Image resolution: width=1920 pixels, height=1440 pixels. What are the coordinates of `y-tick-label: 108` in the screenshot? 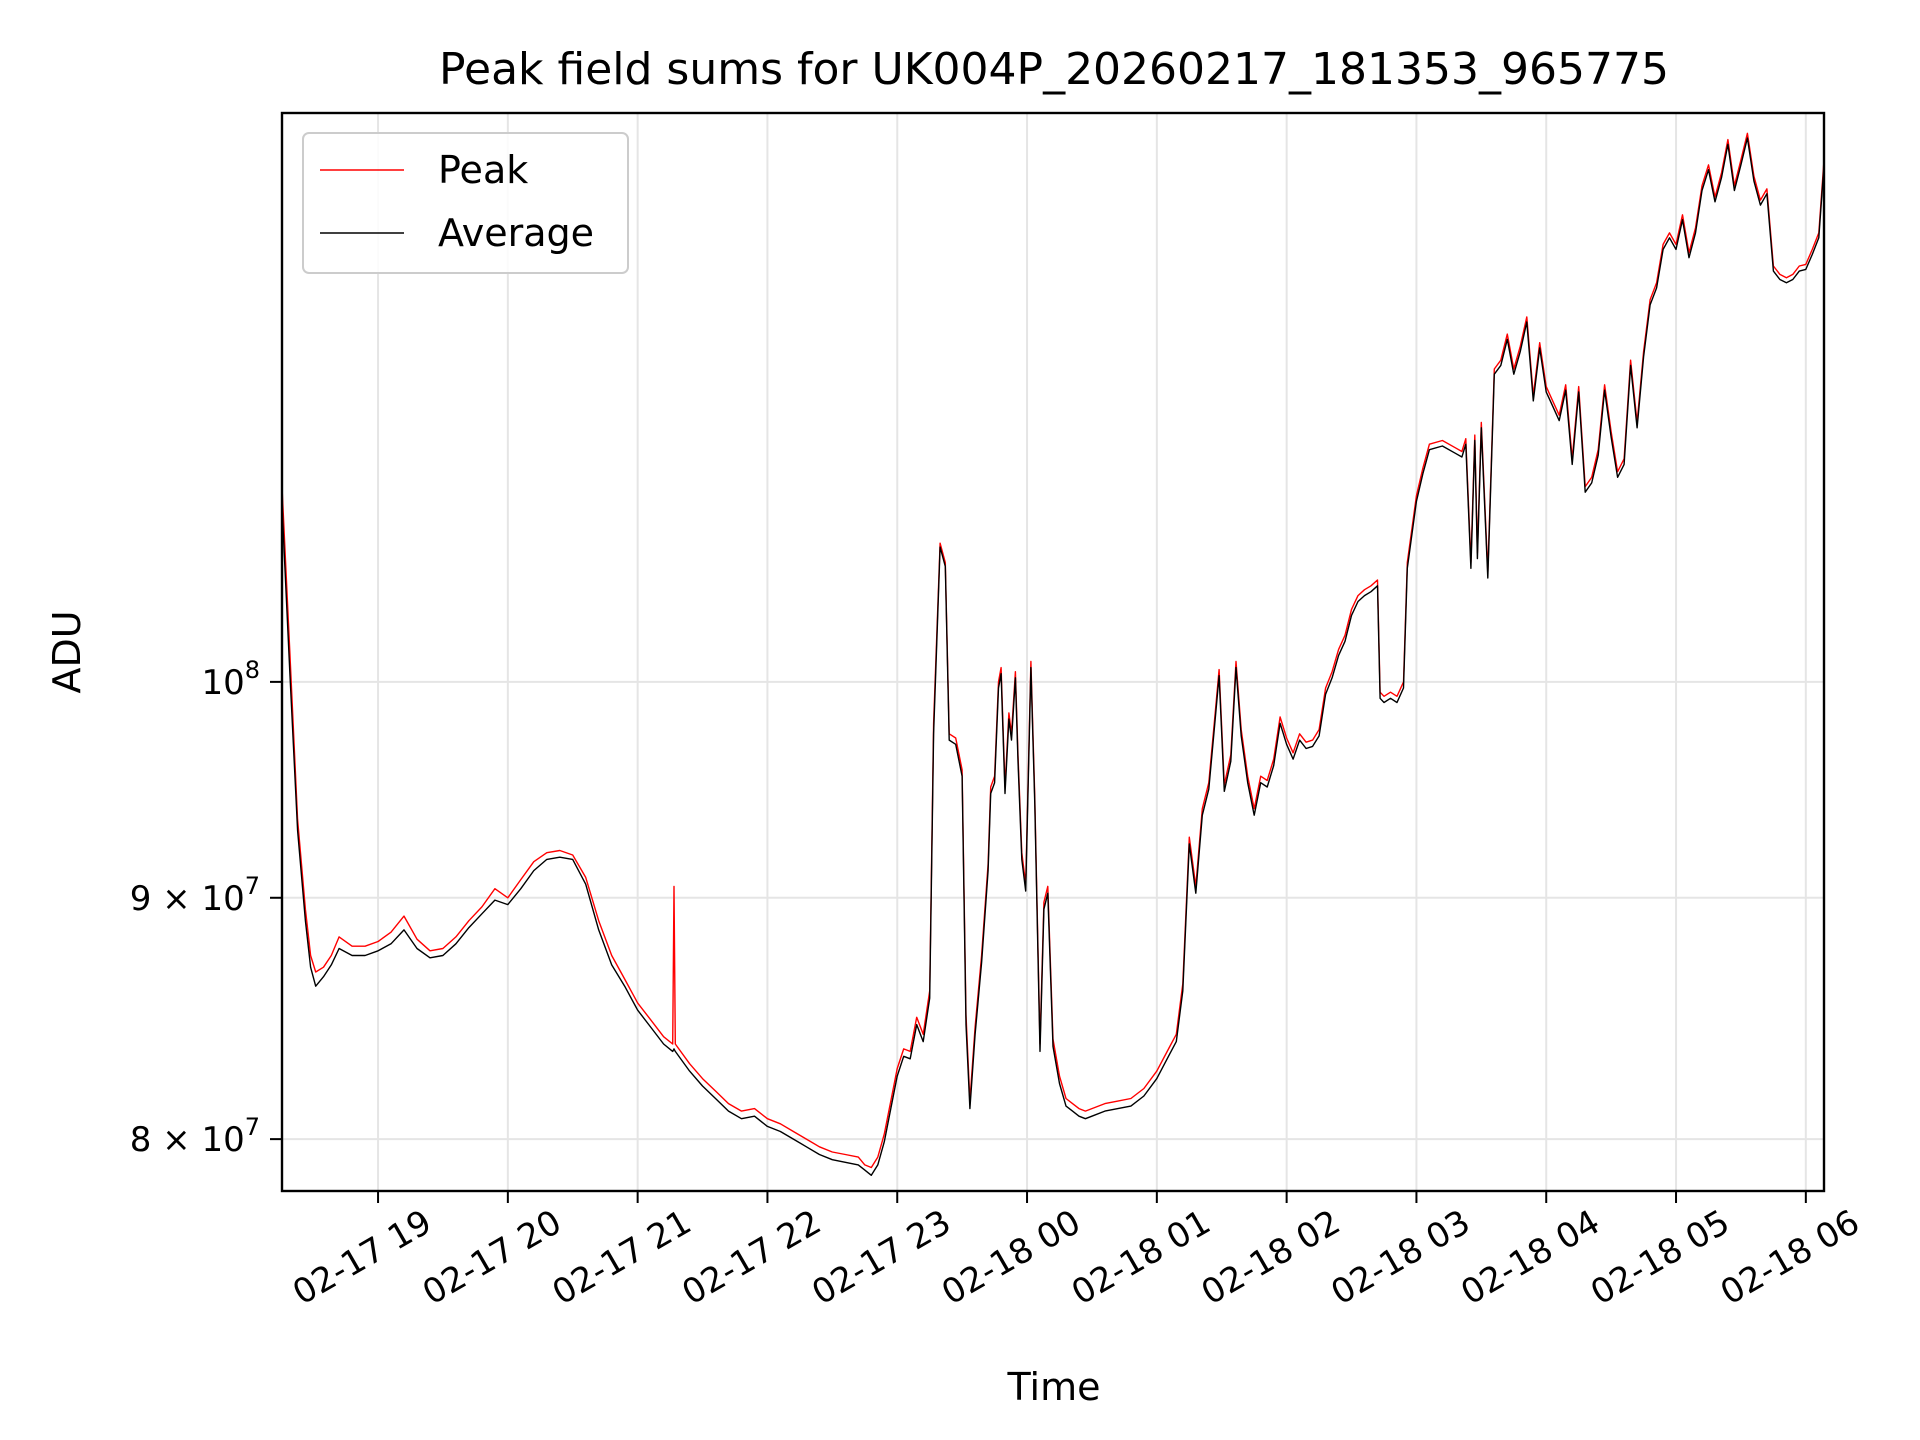 It's located at (230, 679).